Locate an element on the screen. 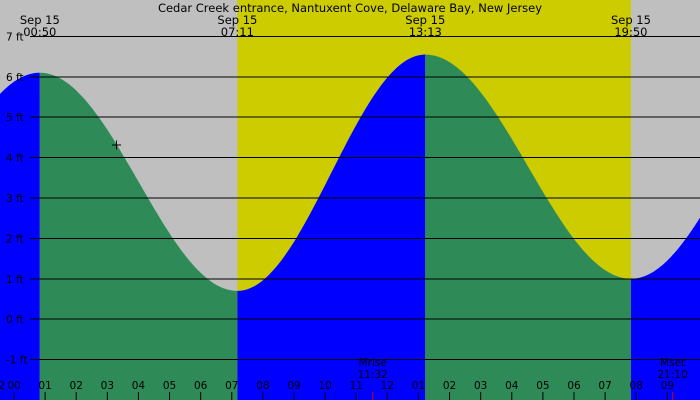 The height and width of the screenshot is (400, 700). y-tick-label: 5 ft is located at coordinates (15, 118).